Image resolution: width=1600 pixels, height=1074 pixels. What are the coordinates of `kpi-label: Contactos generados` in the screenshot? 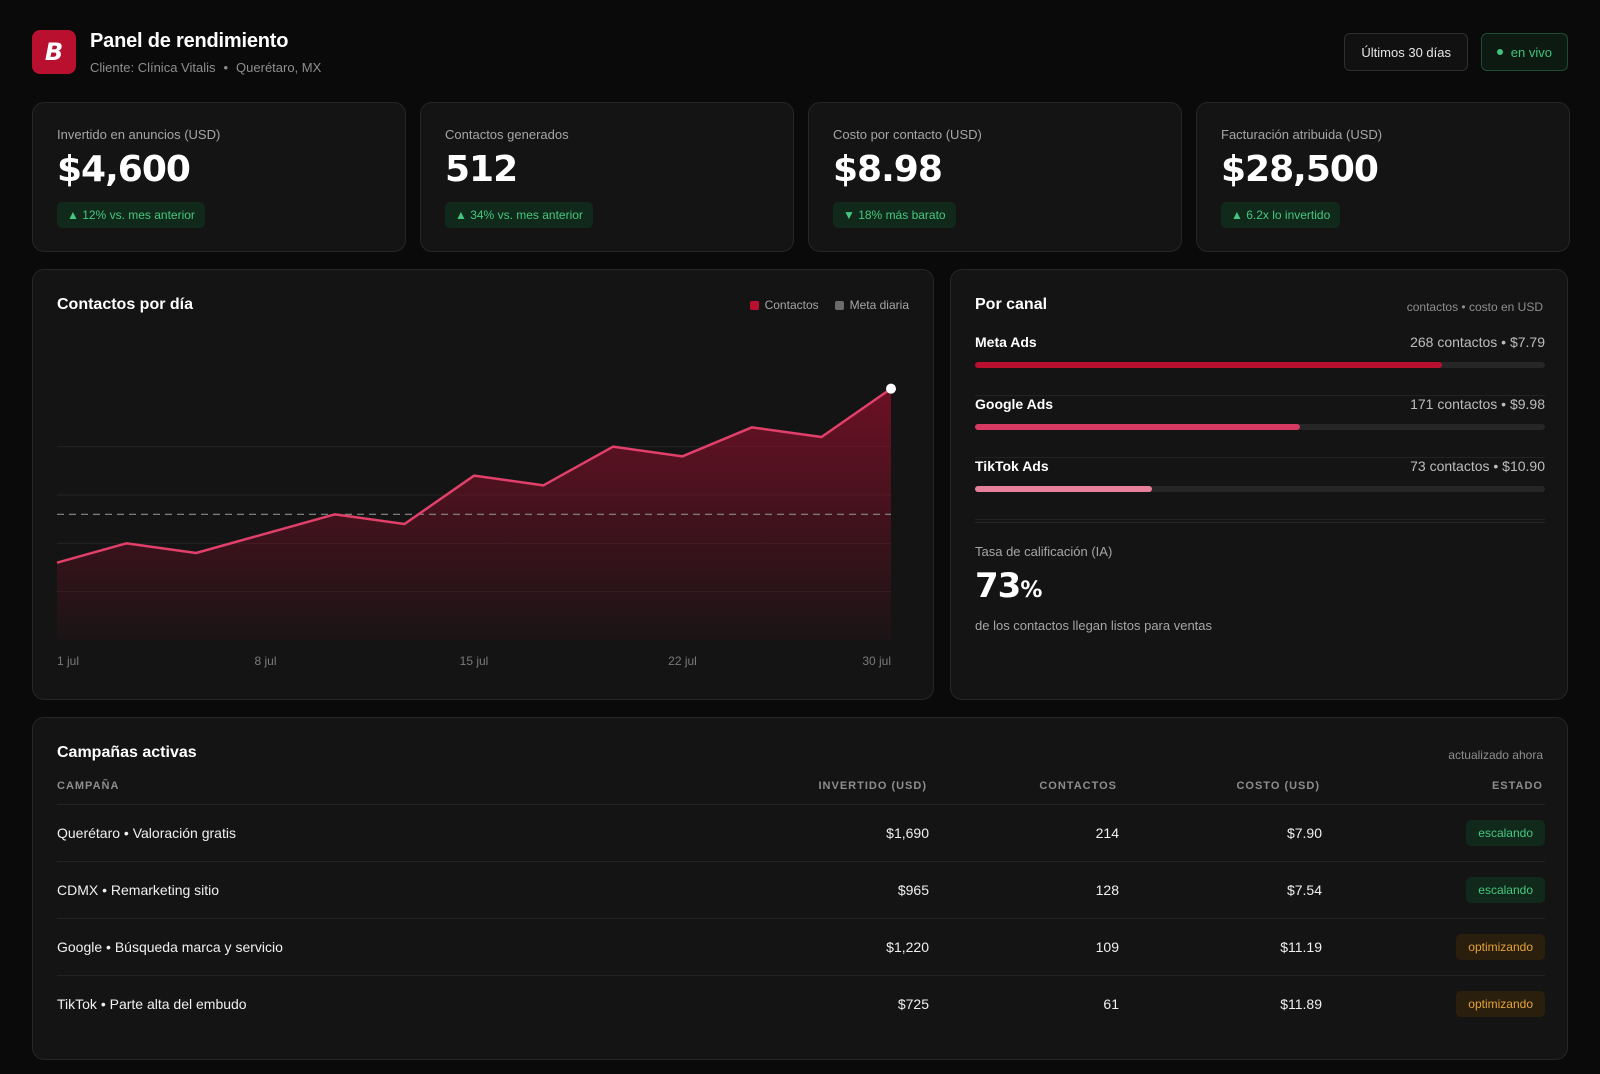 It's located at (507, 134).